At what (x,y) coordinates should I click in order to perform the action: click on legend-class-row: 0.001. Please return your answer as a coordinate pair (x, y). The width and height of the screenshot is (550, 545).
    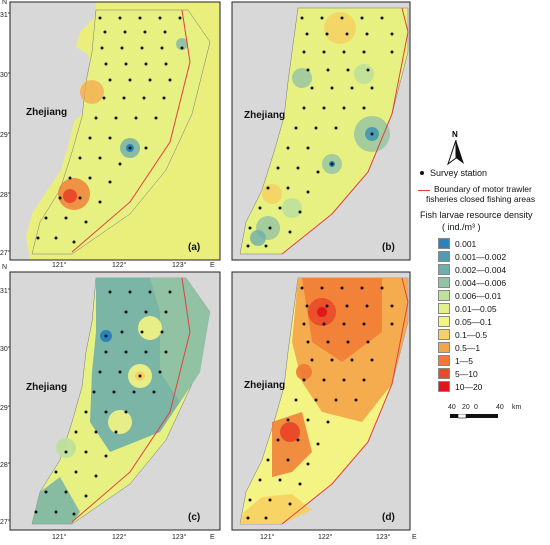
    Looking at the image, I should click on (457, 243).